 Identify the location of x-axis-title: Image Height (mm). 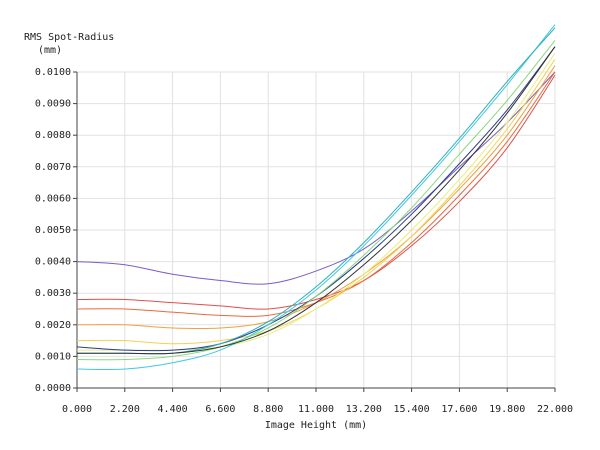
(316, 425).